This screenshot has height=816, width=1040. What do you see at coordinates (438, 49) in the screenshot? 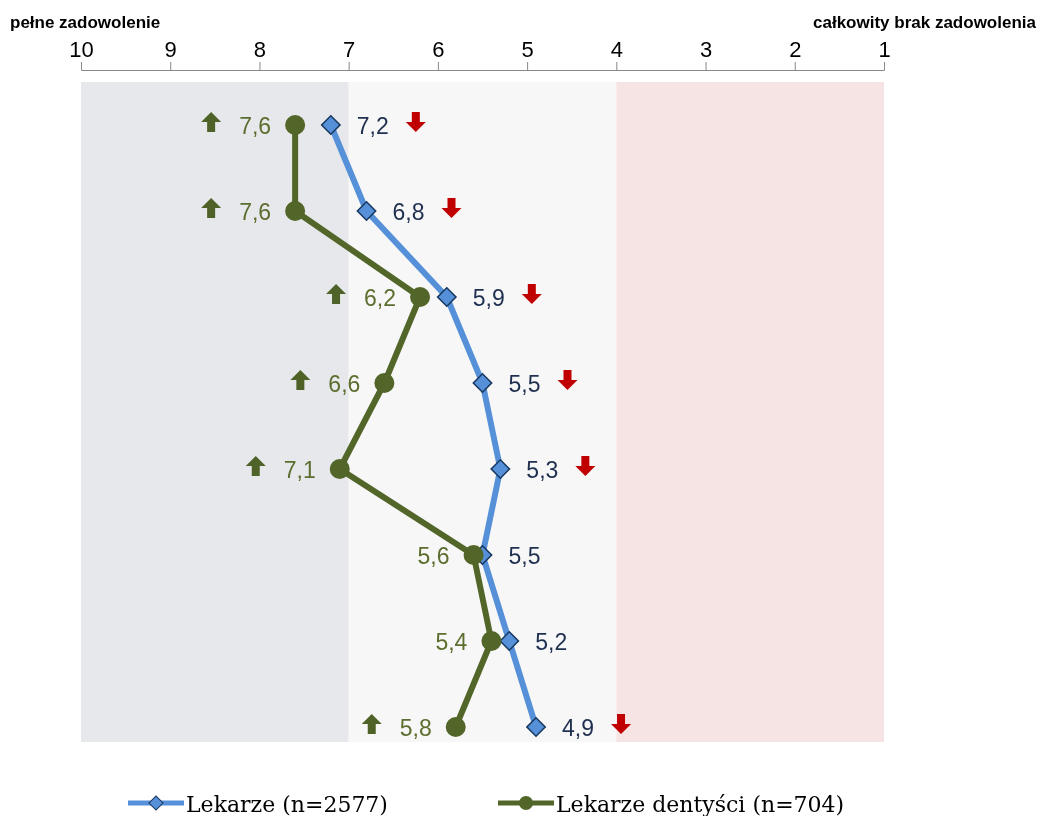
I see `x-tick-label: 6` at bounding box center [438, 49].